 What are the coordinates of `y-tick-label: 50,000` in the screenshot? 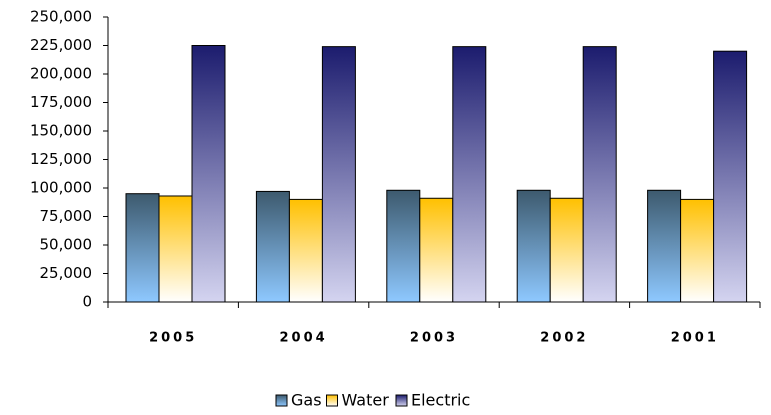 It's located at (66, 245).